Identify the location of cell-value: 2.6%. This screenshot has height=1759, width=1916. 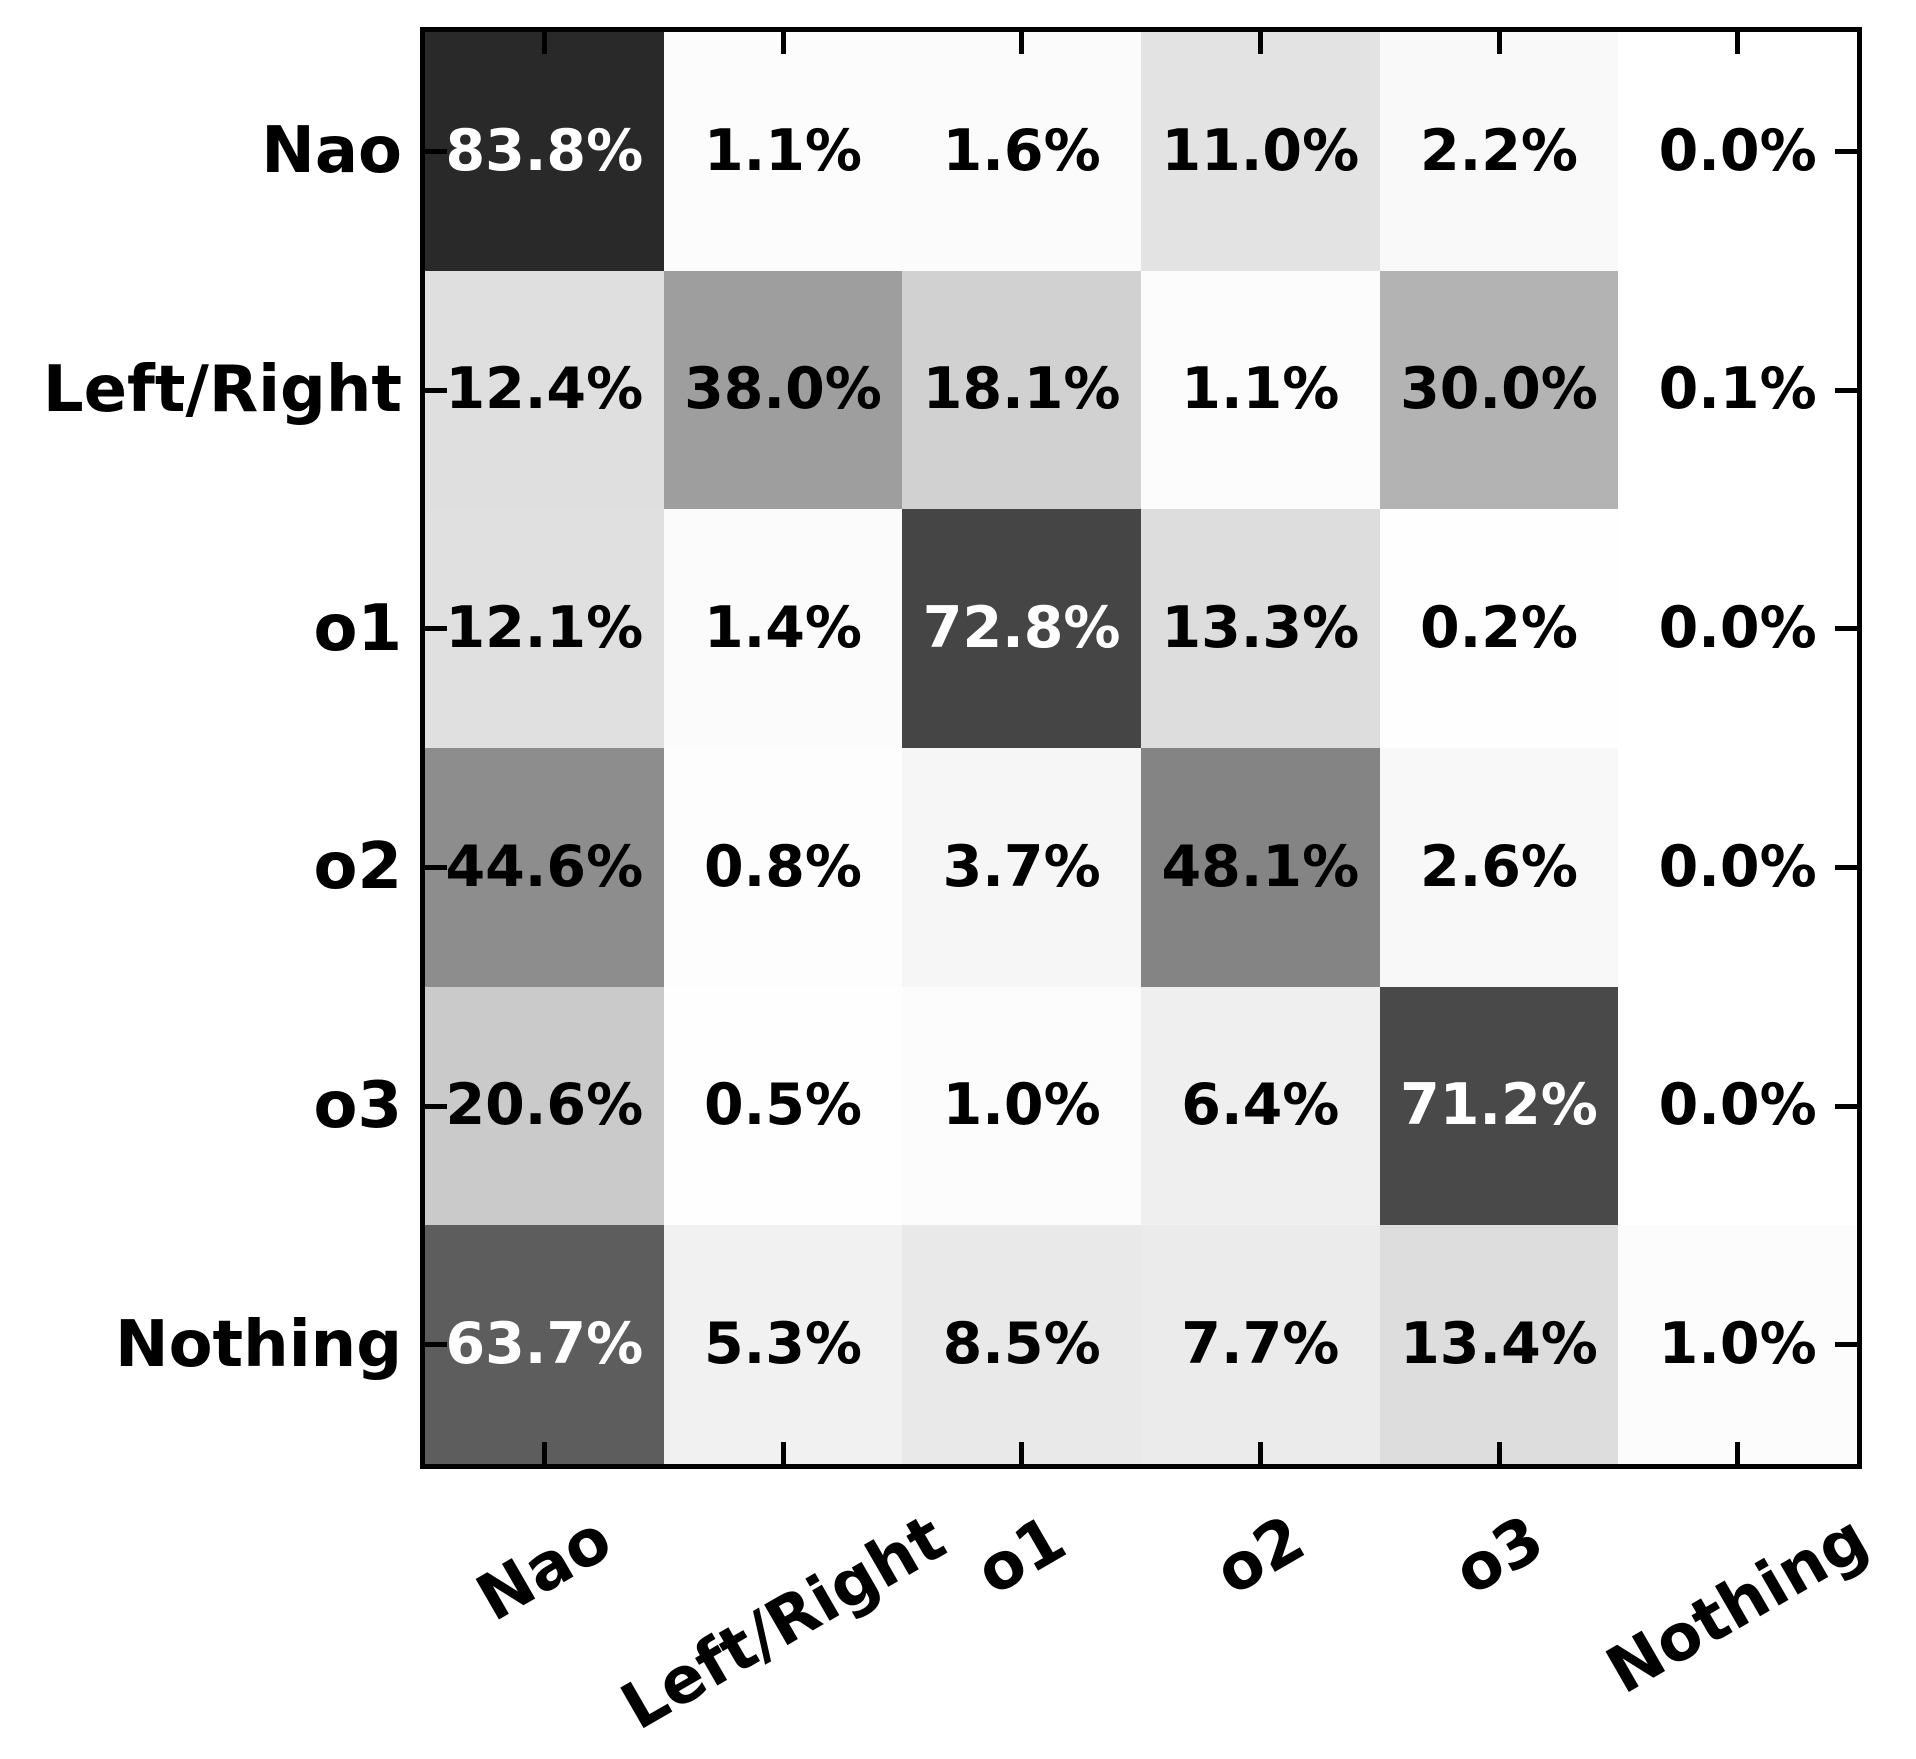
(1499, 866).